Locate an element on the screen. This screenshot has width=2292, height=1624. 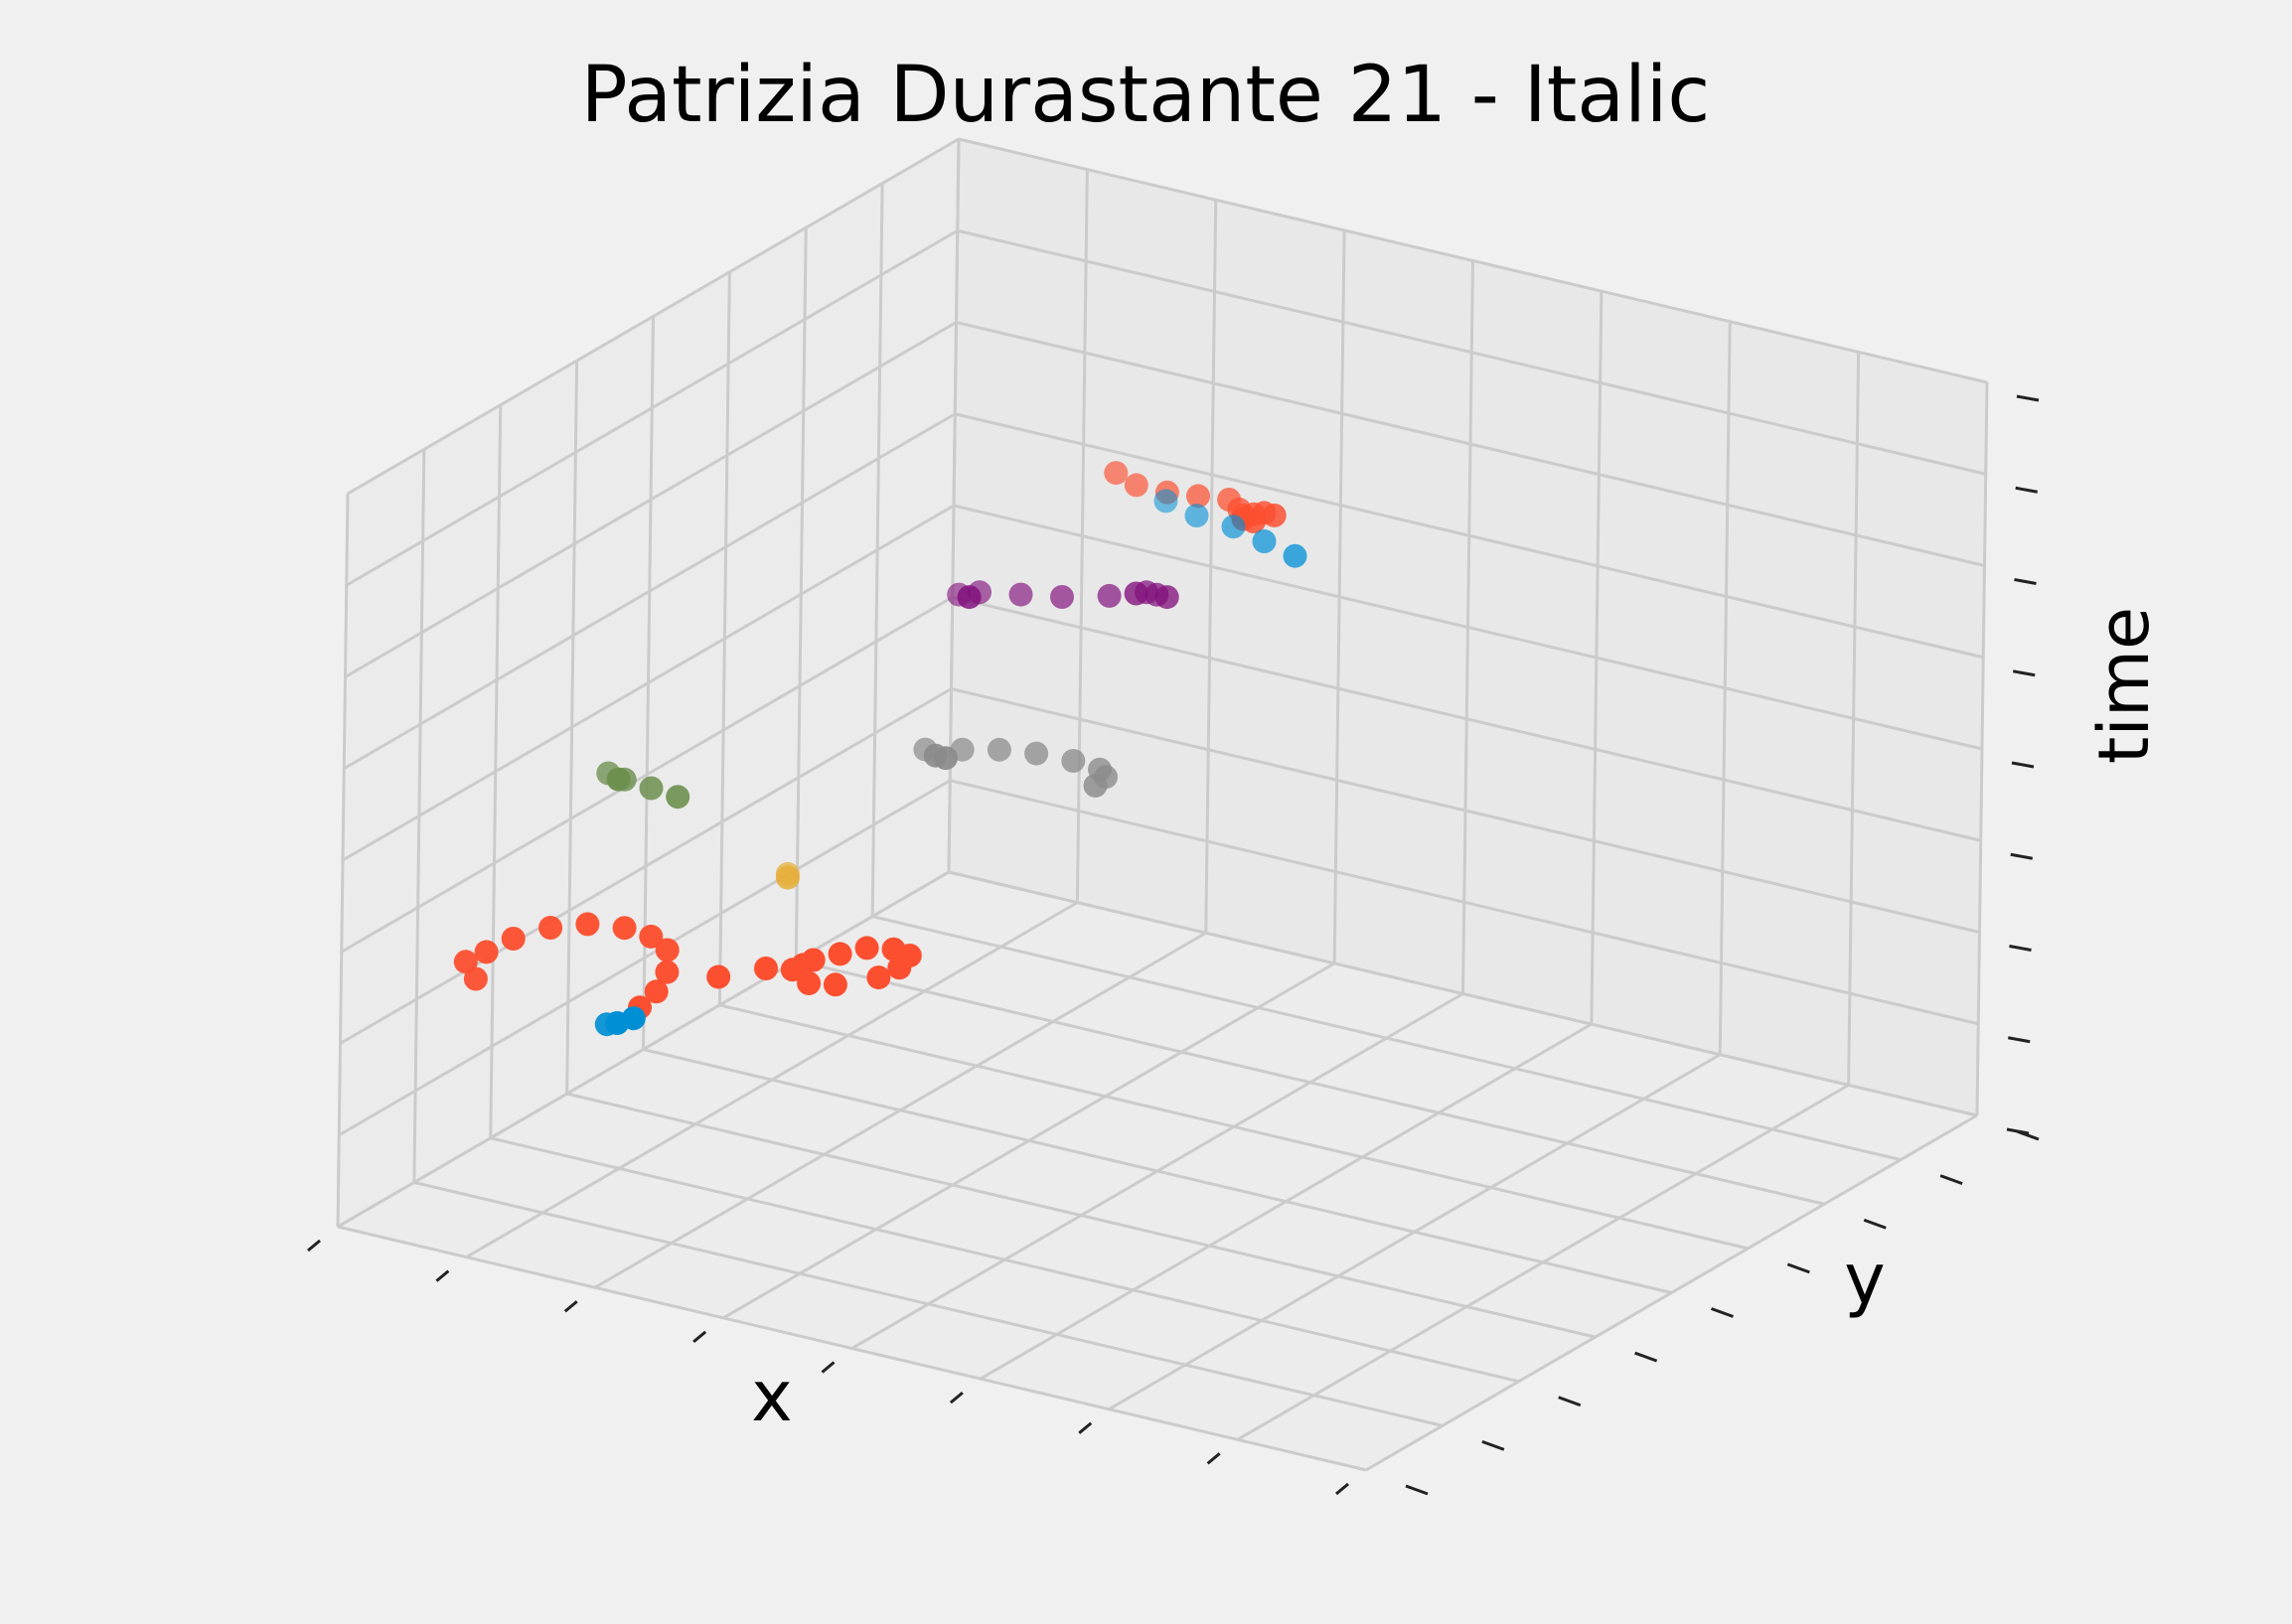
chart-title: Patrizia Durastante 21 - Italic is located at coordinates (1146, 95).